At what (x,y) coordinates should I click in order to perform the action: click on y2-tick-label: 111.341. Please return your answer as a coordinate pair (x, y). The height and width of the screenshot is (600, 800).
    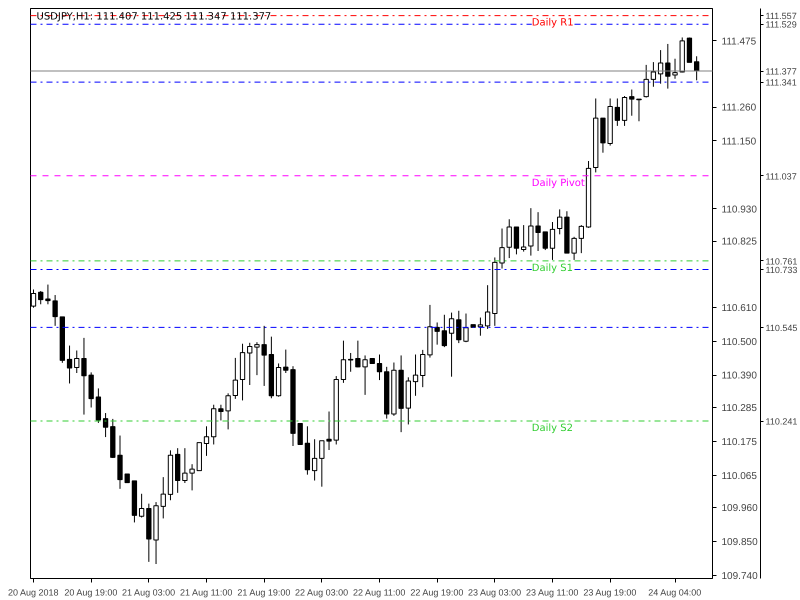
    Looking at the image, I should click on (781, 83).